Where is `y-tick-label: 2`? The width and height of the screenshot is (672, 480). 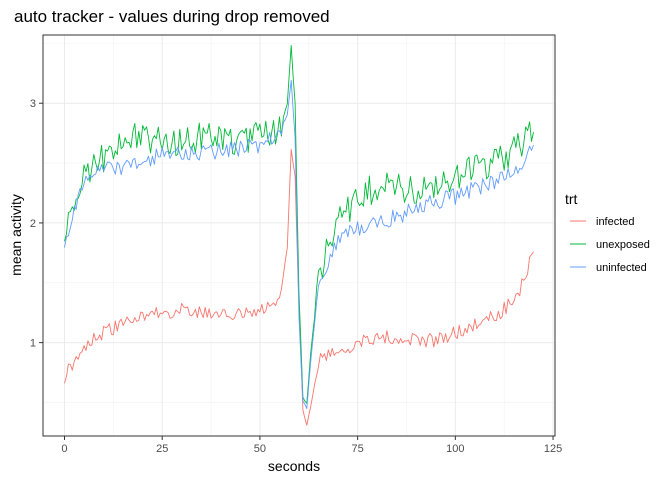
y-tick-label: 2 is located at coordinates (33, 224).